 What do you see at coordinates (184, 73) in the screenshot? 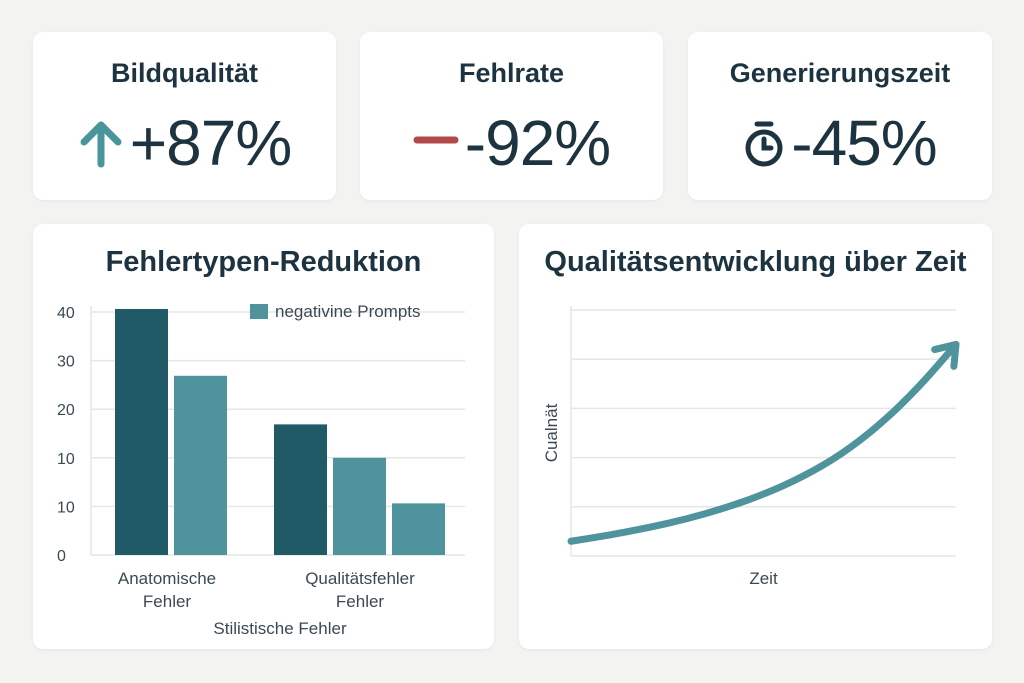
I see `kpi-title: Bildqualität` at bounding box center [184, 73].